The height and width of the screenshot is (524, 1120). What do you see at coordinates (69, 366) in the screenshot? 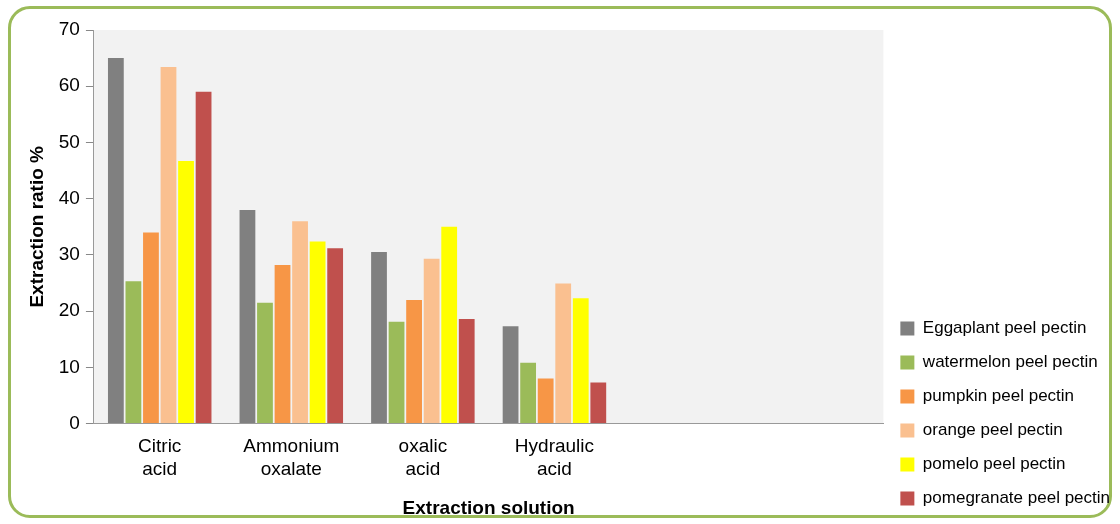
I see `y-tick-label: 10` at bounding box center [69, 366].